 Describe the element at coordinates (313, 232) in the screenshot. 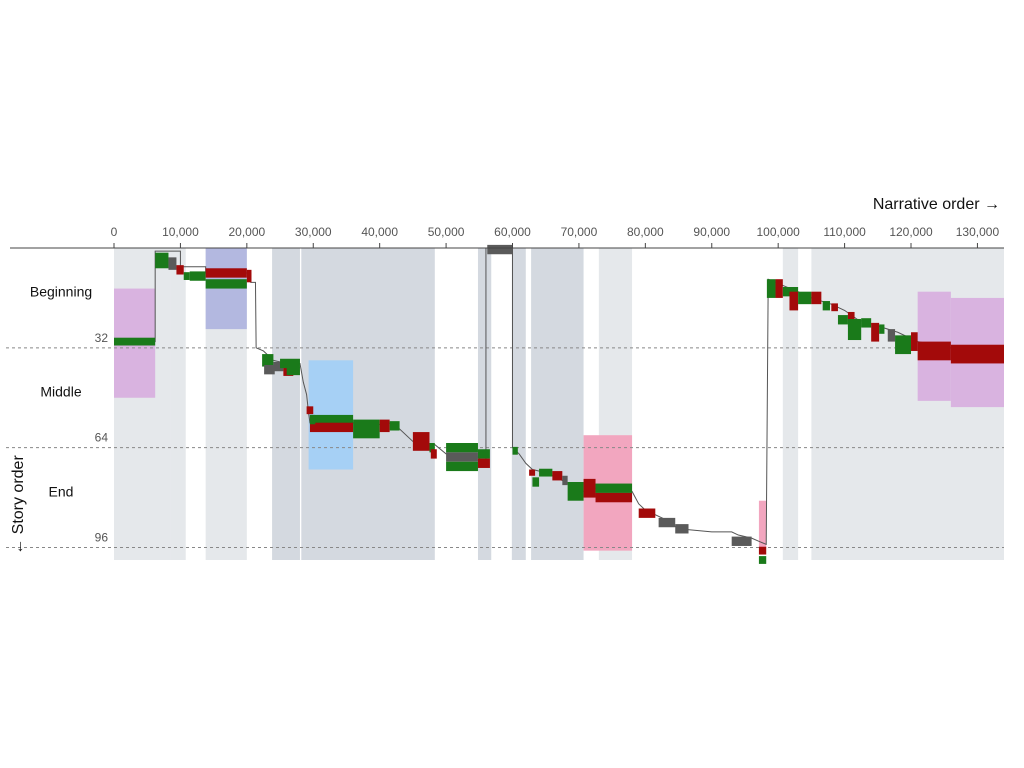

I see `x-tick-label-30,000: 30,000` at that location.